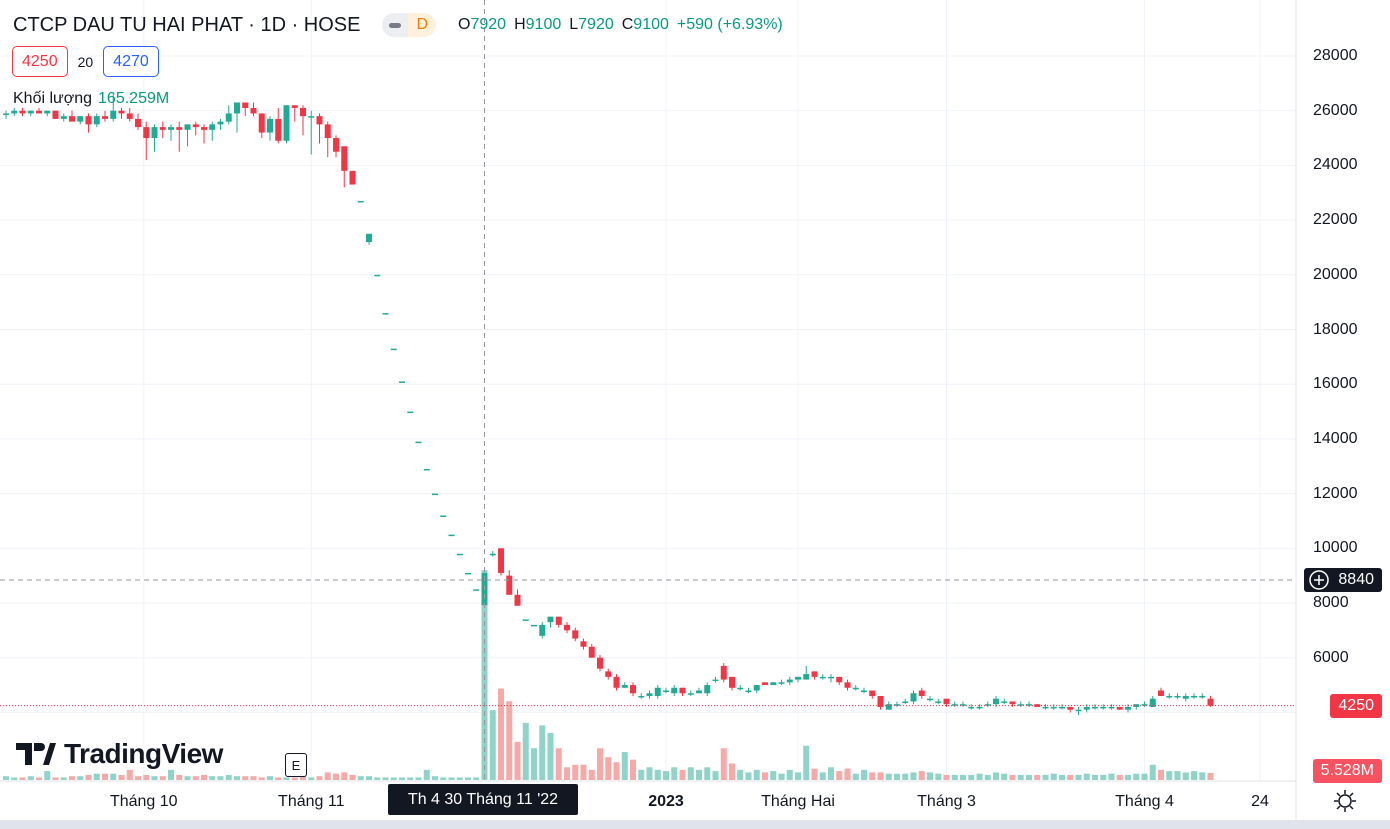  I want to click on sell-button: 4250, so click(40, 61).